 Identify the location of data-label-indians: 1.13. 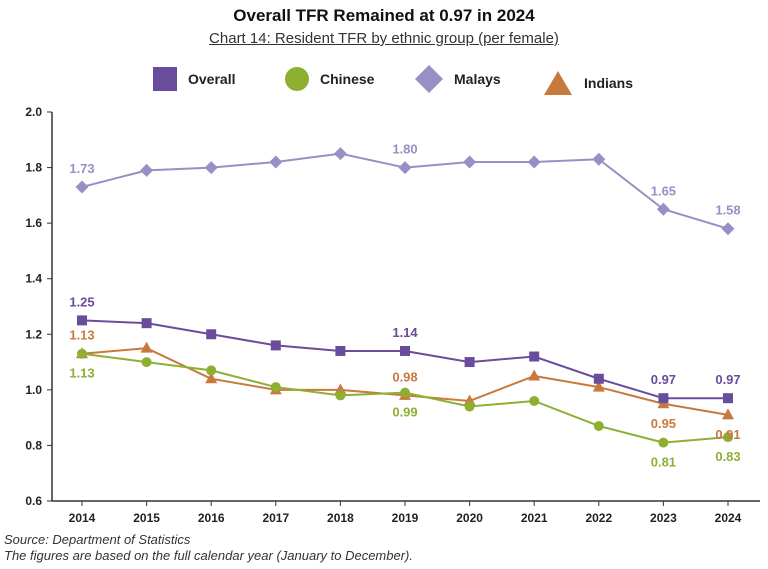
(81, 335).